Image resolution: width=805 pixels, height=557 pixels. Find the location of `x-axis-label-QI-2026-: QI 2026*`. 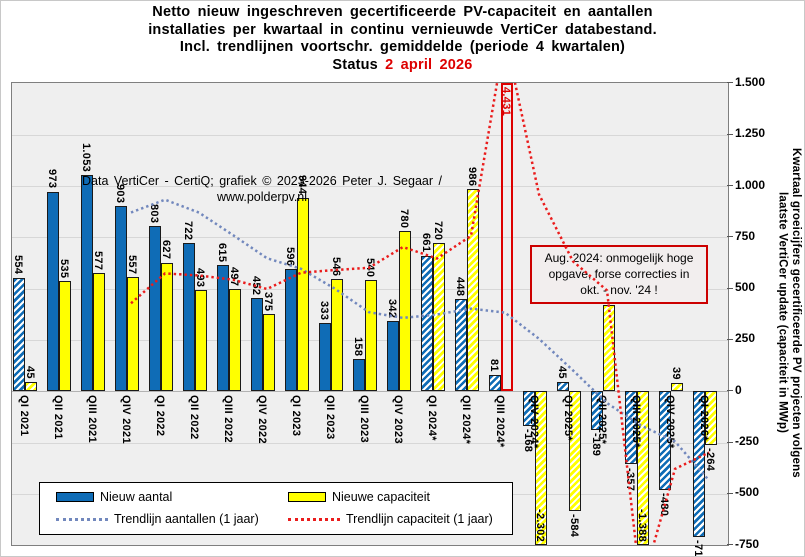

x-axis-label-QI-2026-: QI 2026* is located at coordinates (704, 418).